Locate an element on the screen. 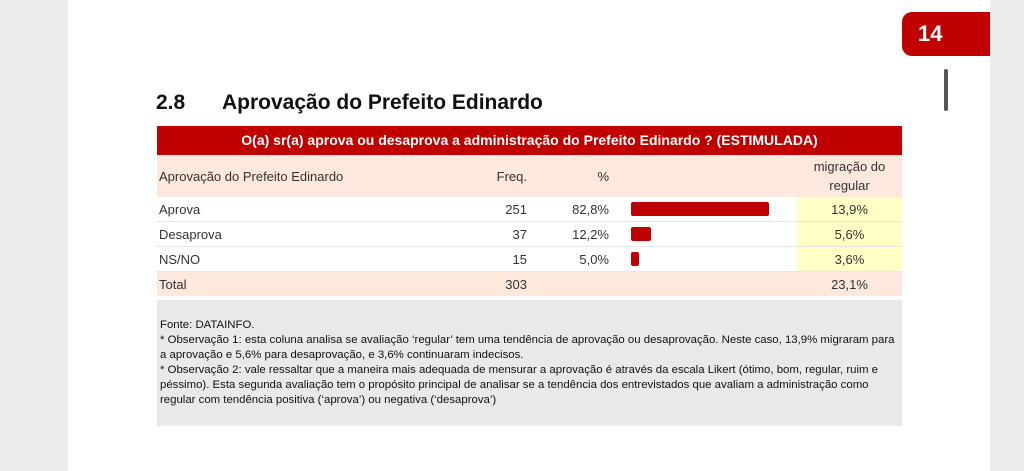  source-note: Fonte: DATAINFO. is located at coordinates (207, 325).